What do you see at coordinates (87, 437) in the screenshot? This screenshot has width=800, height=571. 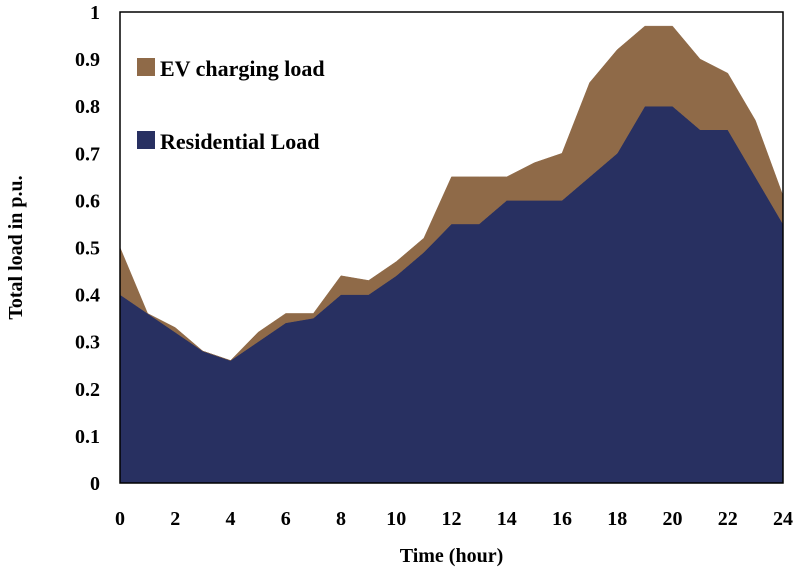 I see `y-tick-label: 0.1` at bounding box center [87, 437].